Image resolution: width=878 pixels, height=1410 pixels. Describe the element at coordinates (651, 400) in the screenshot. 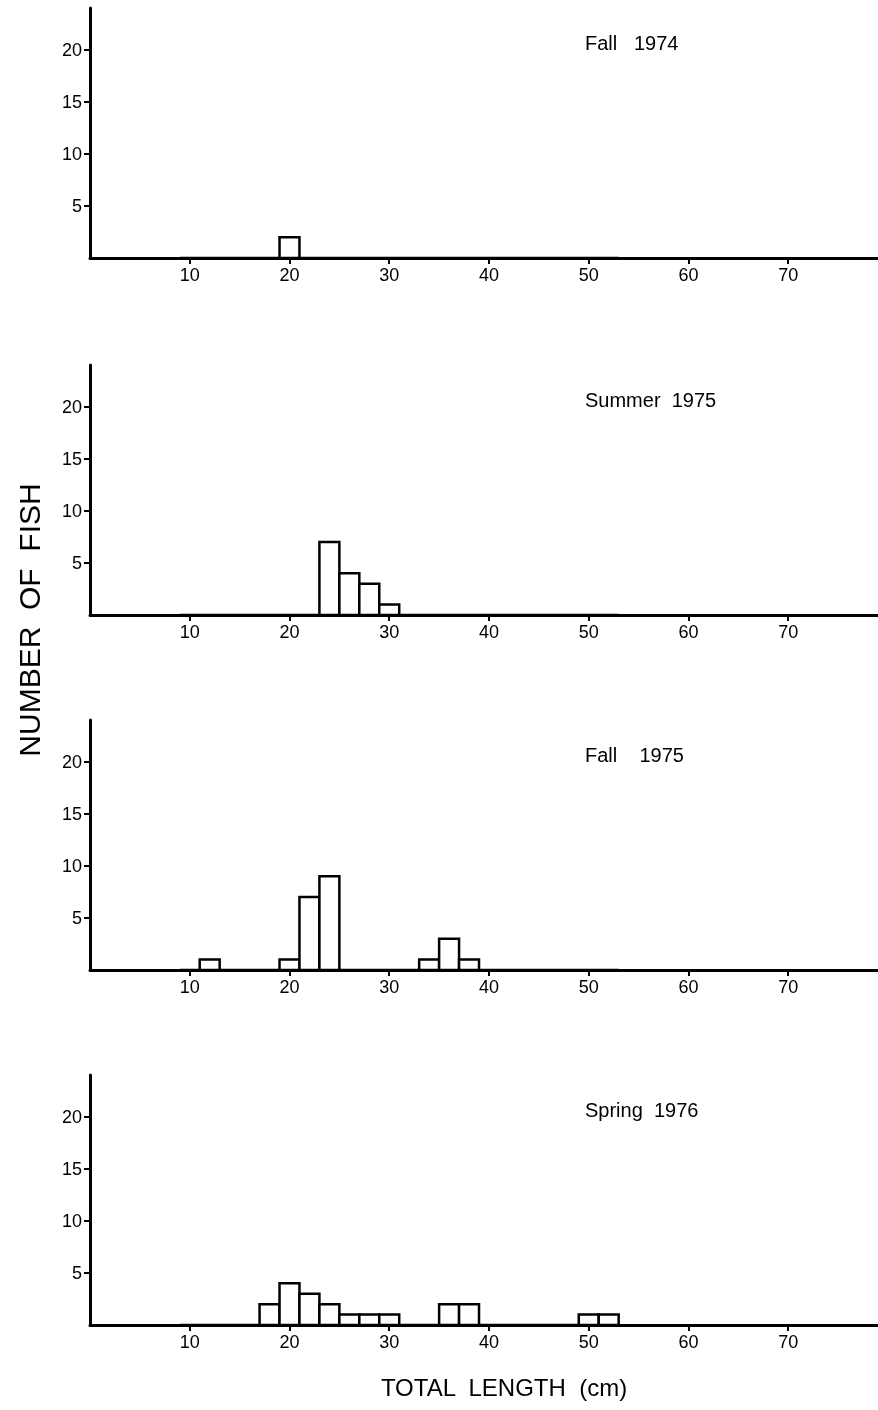

I see `text: Summer 1975` at that location.